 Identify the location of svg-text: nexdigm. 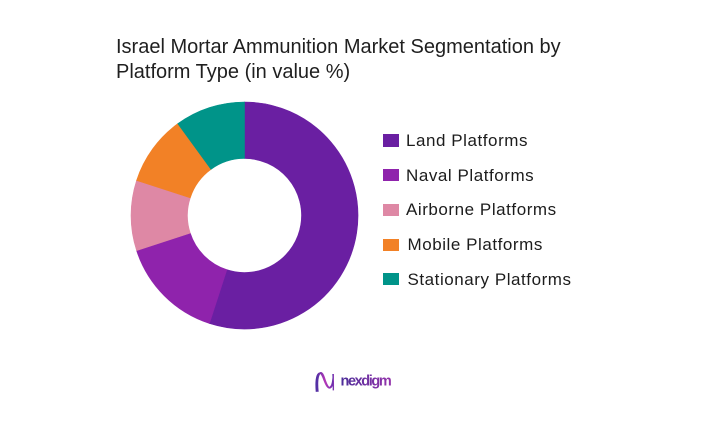
(366, 382).